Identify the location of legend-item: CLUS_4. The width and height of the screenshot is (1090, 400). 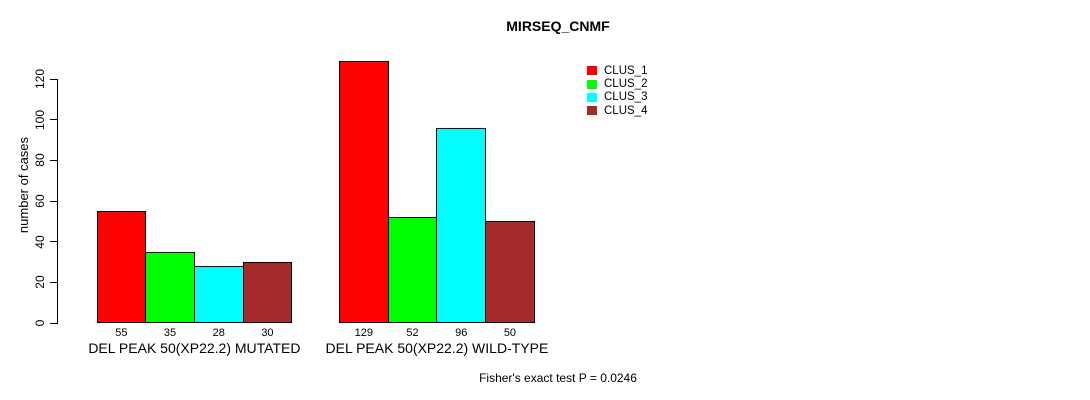
(617, 110).